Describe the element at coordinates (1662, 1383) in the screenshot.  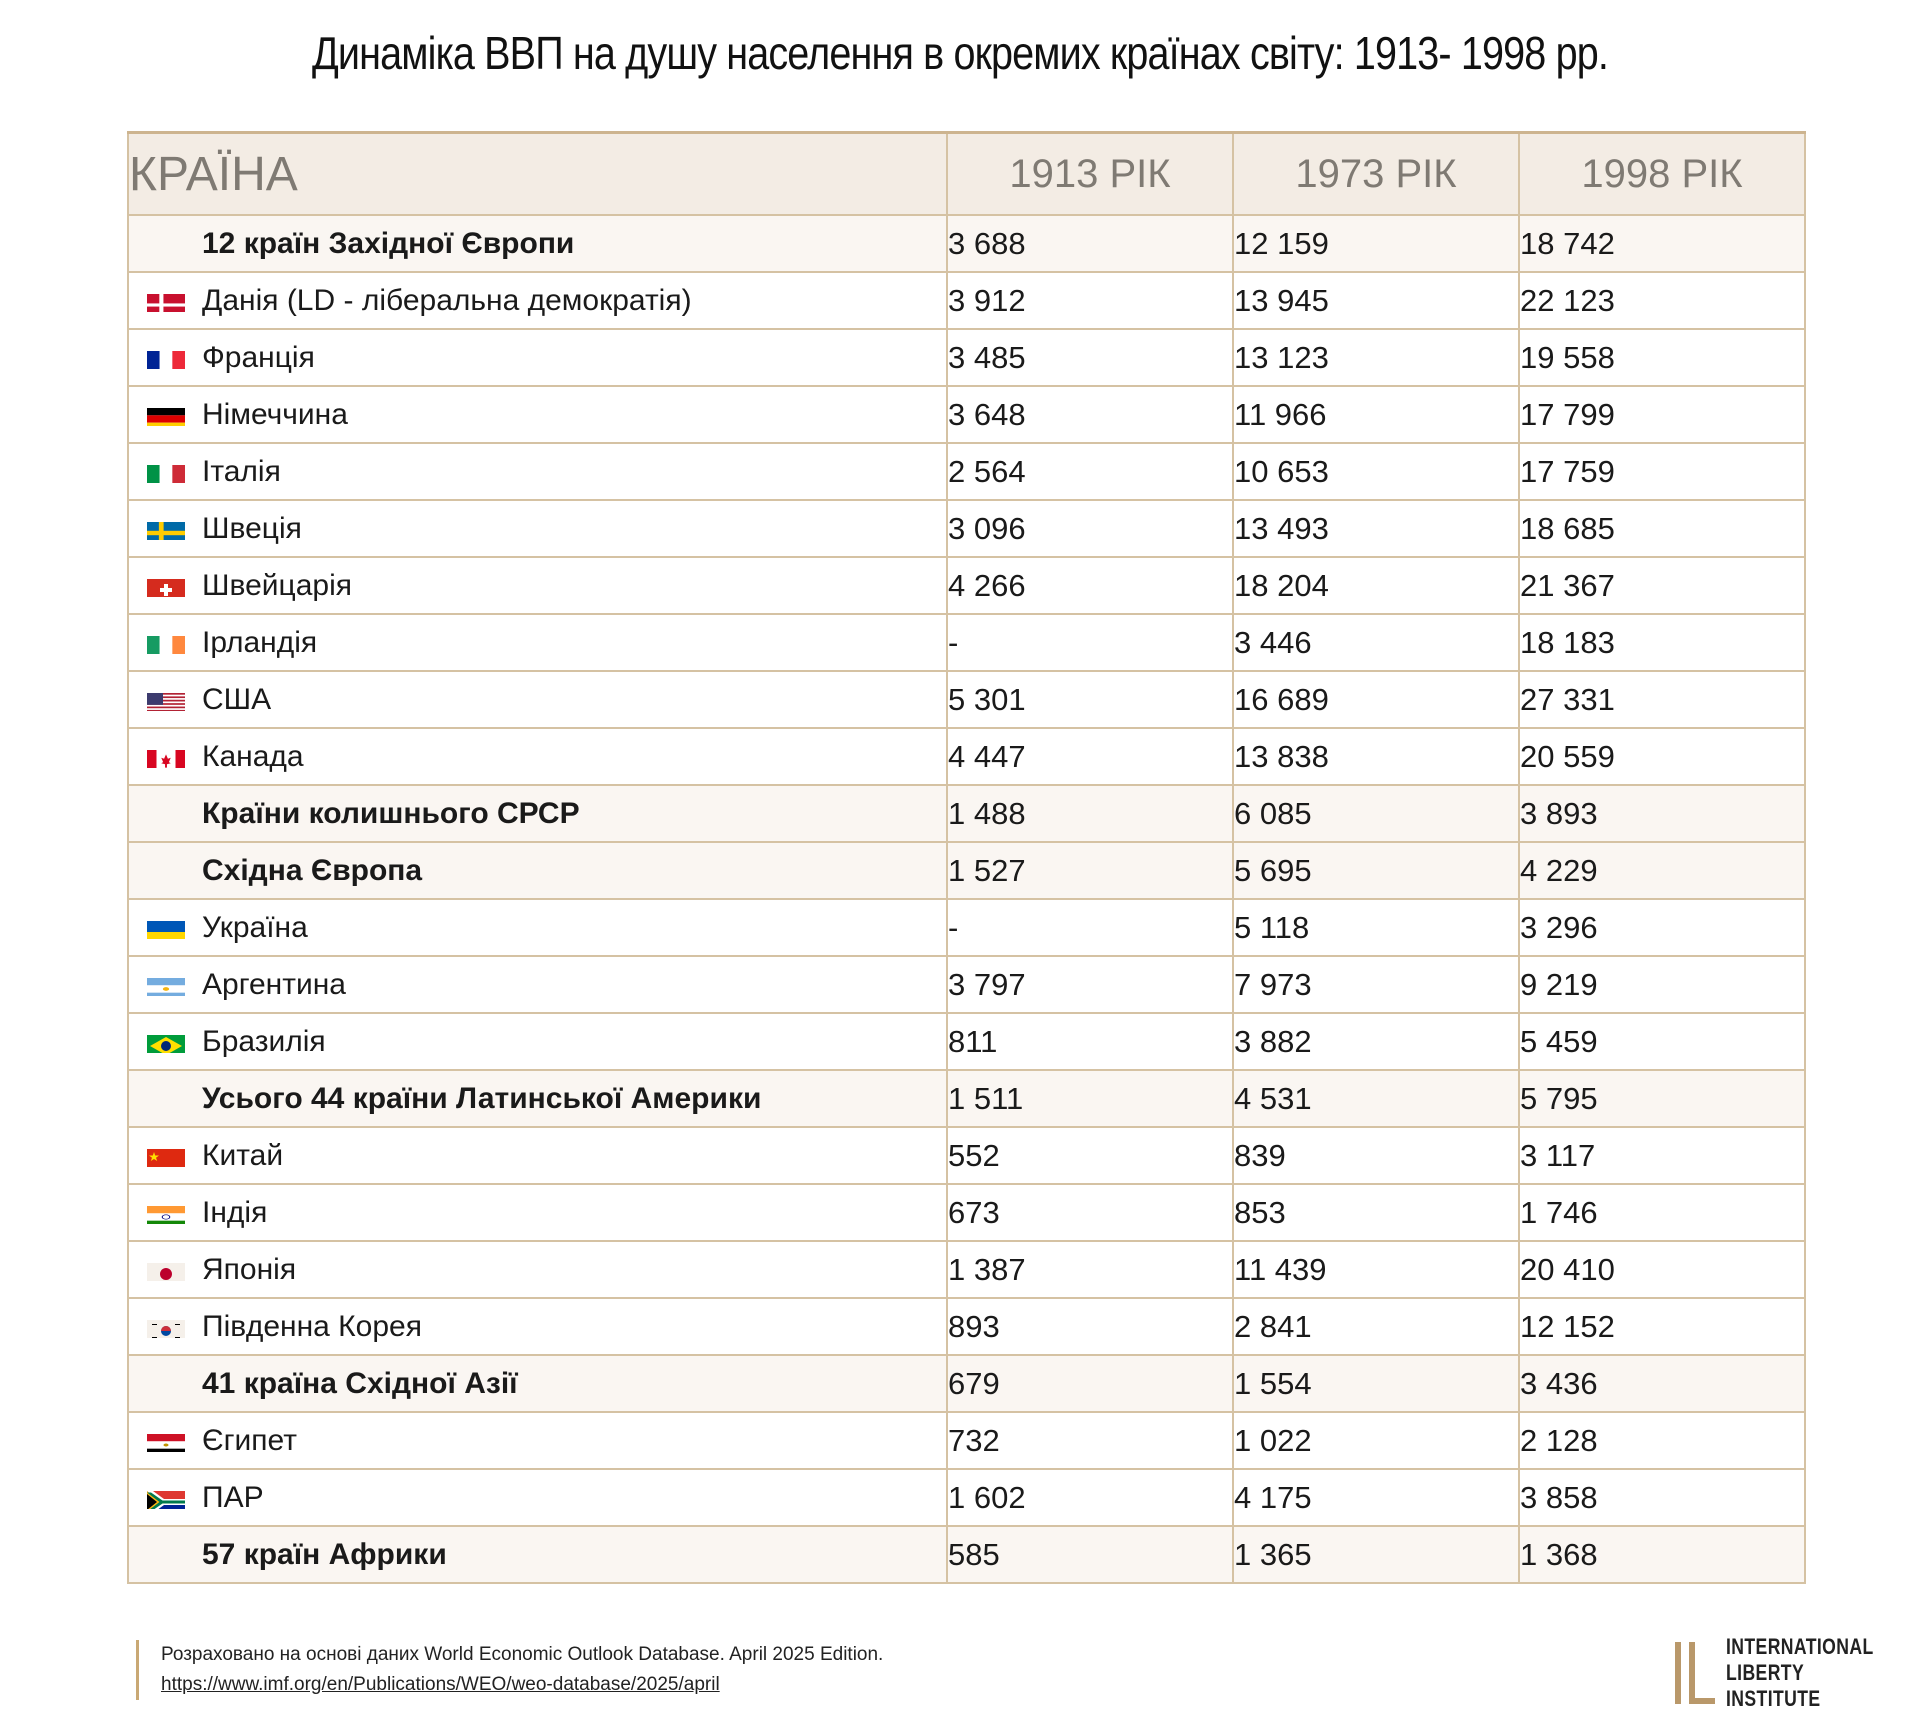
I see `gdp-value-1998: 3 436` at that location.